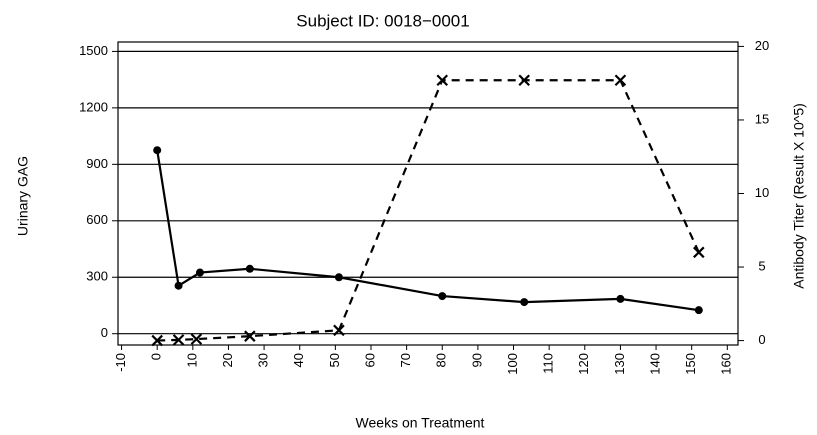 The image size is (817, 435). What do you see at coordinates (156, 356) in the screenshot?
I see `x-tick-label: 0` at bounding box center [156, 356].